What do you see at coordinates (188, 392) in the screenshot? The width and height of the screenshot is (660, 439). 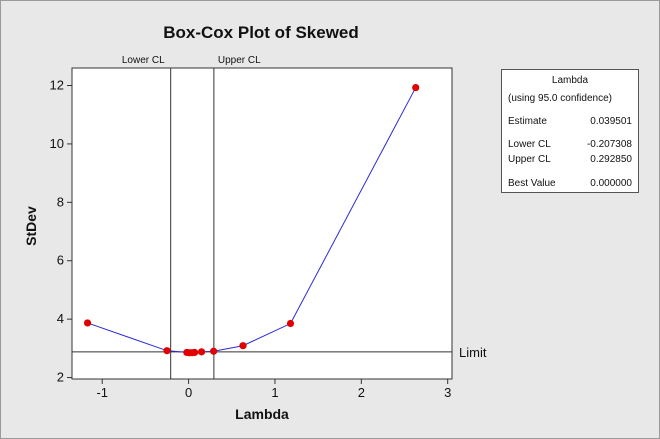 I see `x-tick-label: 0` at bounding box center [188, 392].